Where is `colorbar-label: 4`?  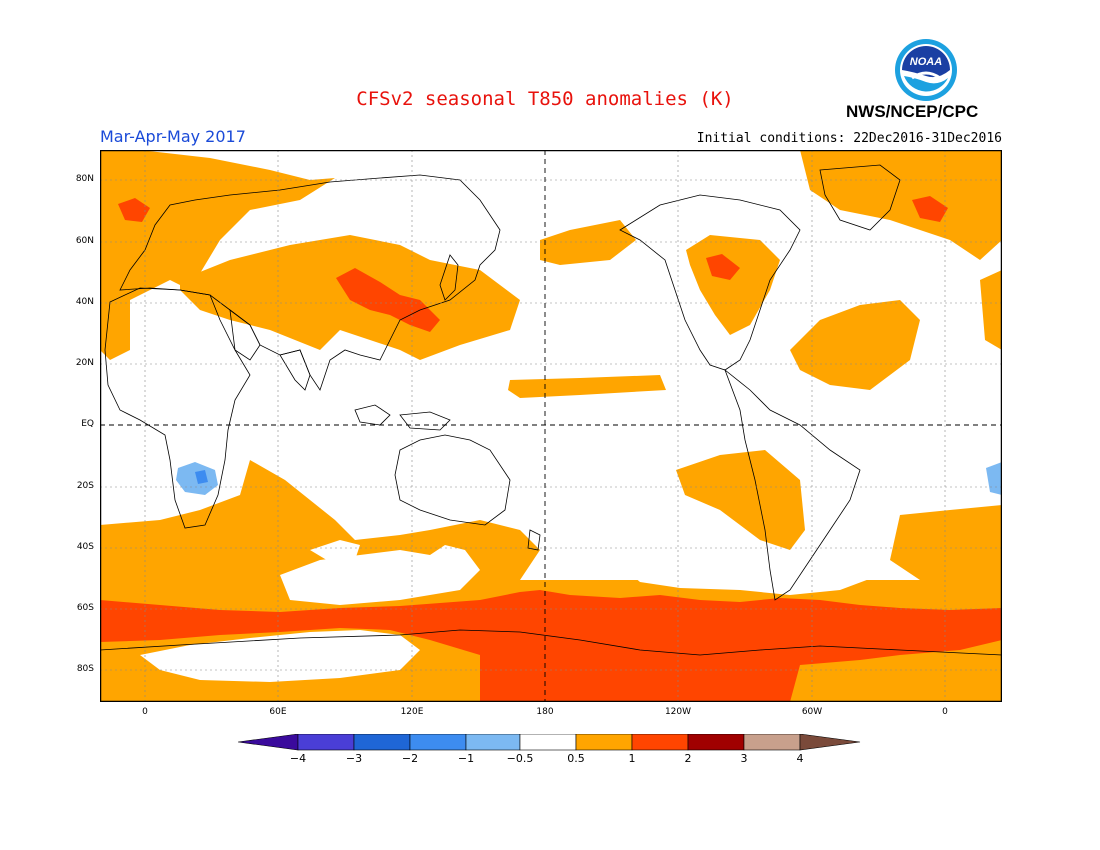 colorbar-label: 4 is located at coordinates (800, 758).